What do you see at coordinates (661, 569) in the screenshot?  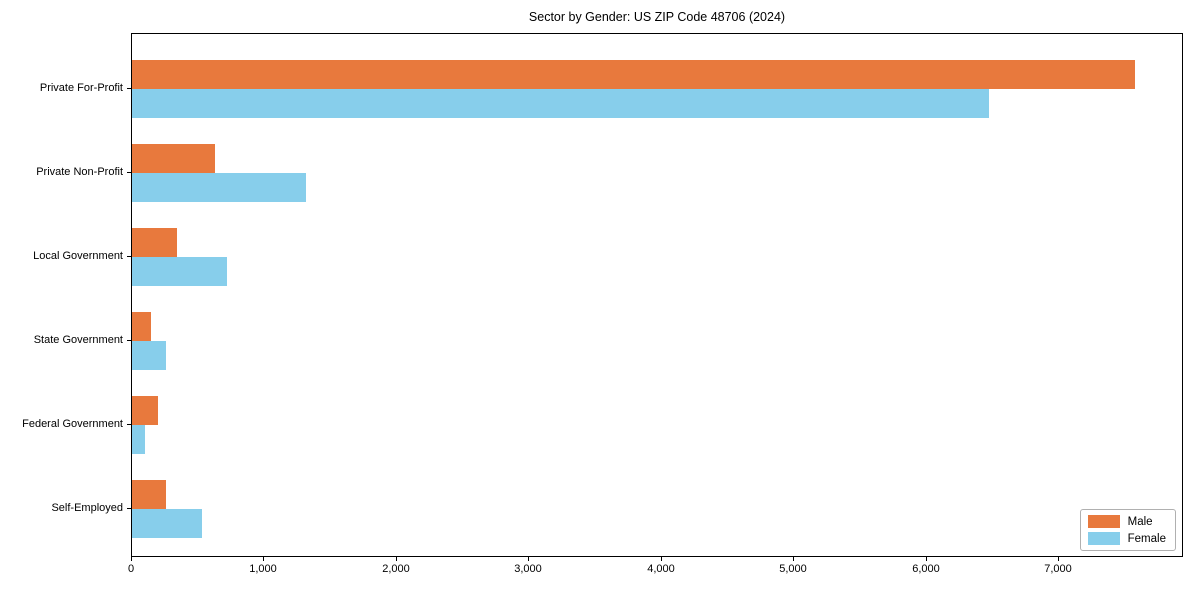 I see `x-axis-tick-label: 4,000` at bounding box center [661, 569].